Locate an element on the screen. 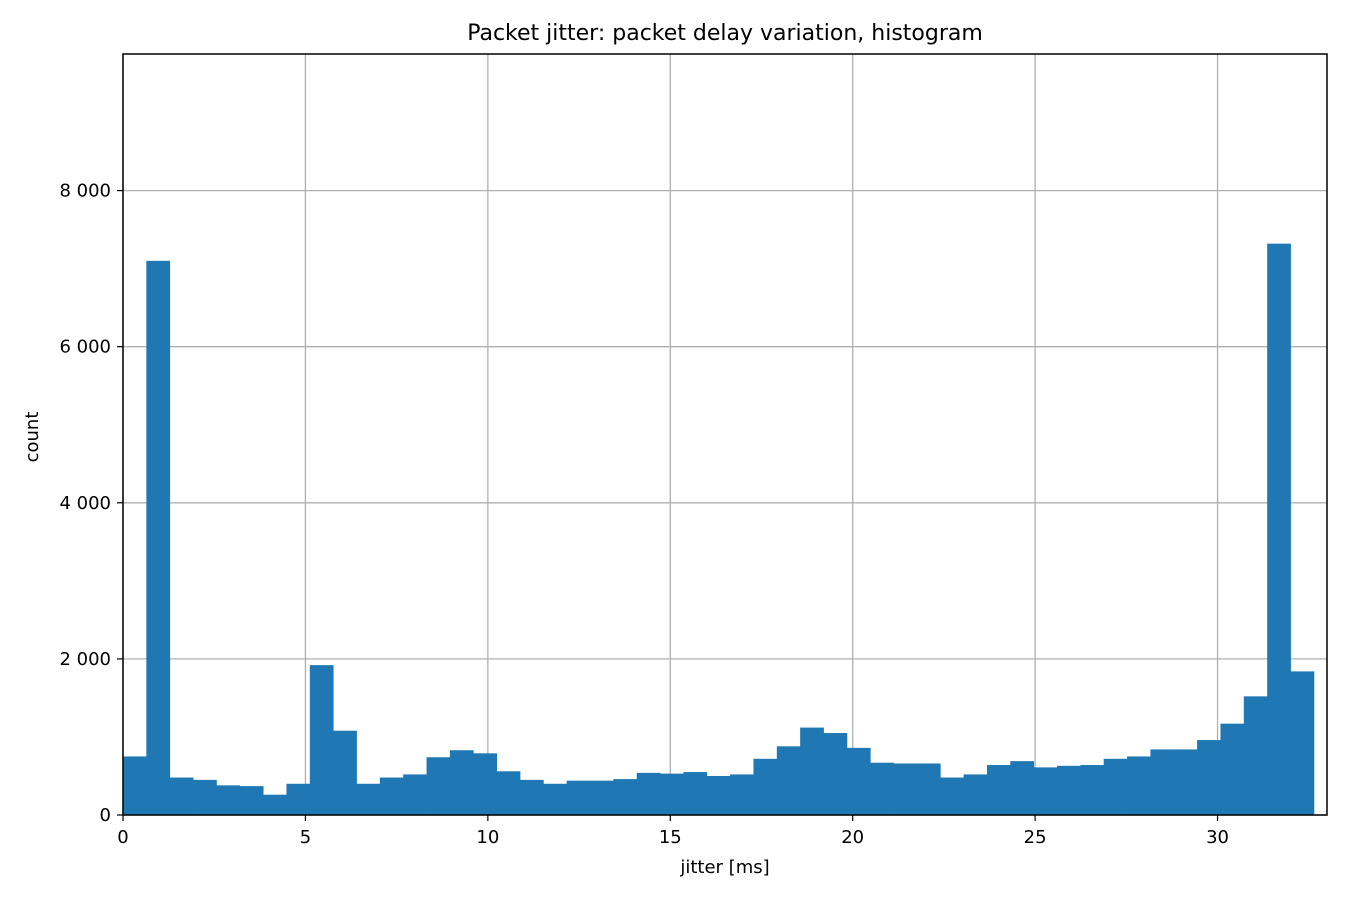 This screenshot has height=900, width=1350. x-axis-label: jitter [ms] is located at coordinates (724, 867).